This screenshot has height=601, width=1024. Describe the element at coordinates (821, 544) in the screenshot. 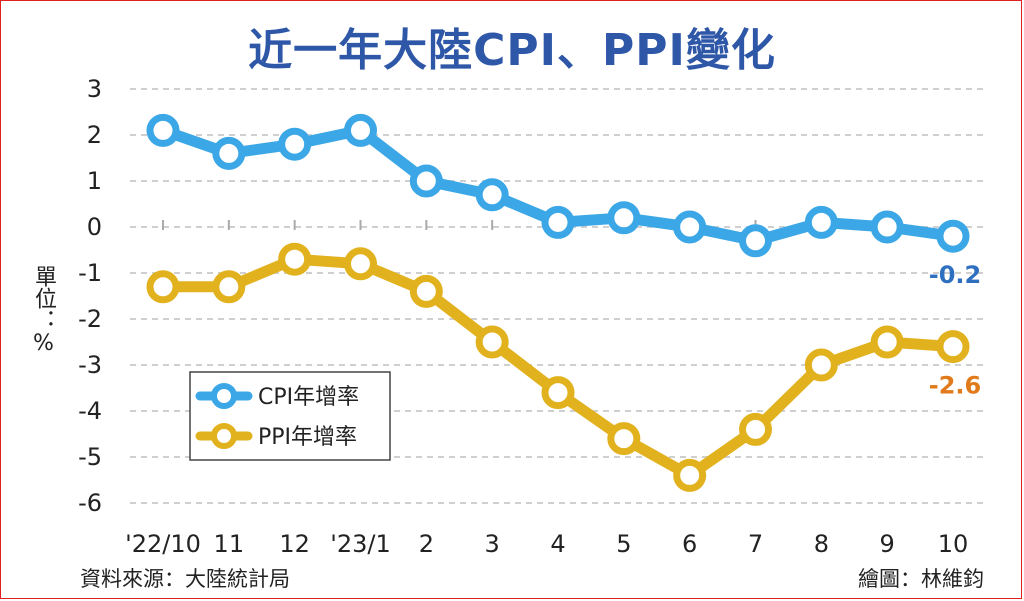

I see `x-tick-label: 8` at that location.